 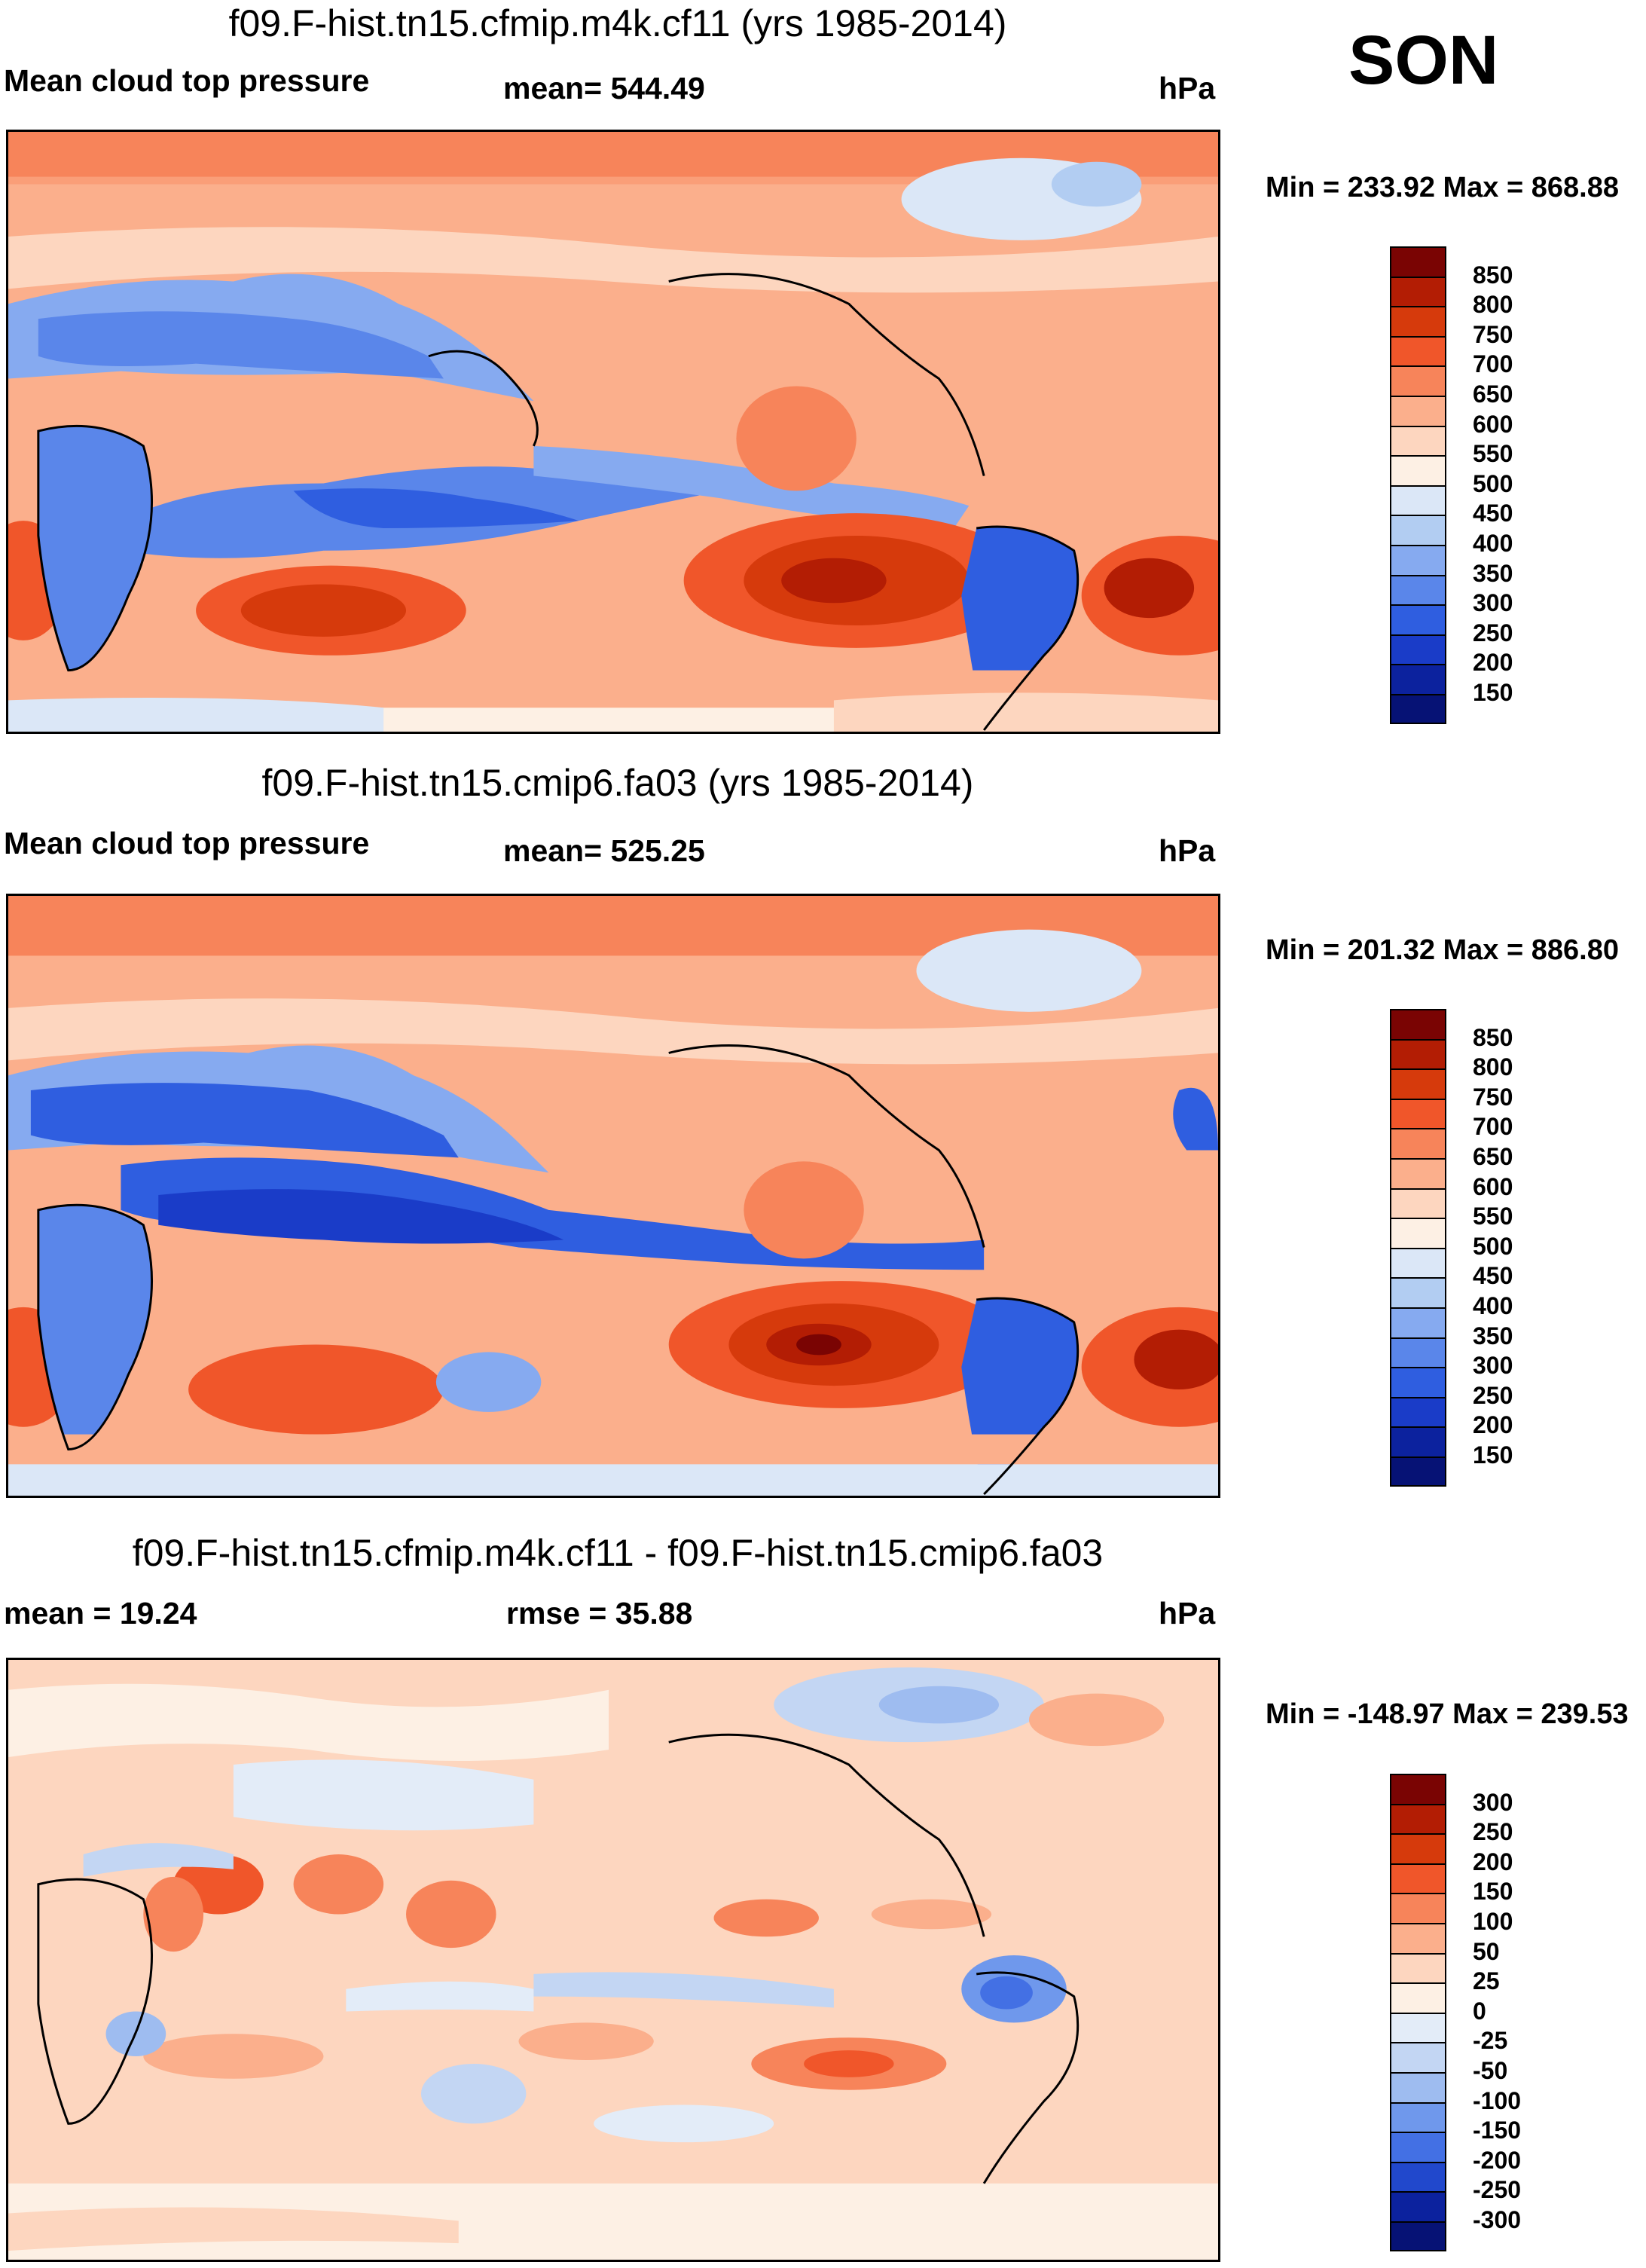 What do you see at coordinates (1443, 187) in the screenshot?
I see `panel-1-minmax: Min = 233.92 Max = 868.88` at bounding box center [1443, 187].